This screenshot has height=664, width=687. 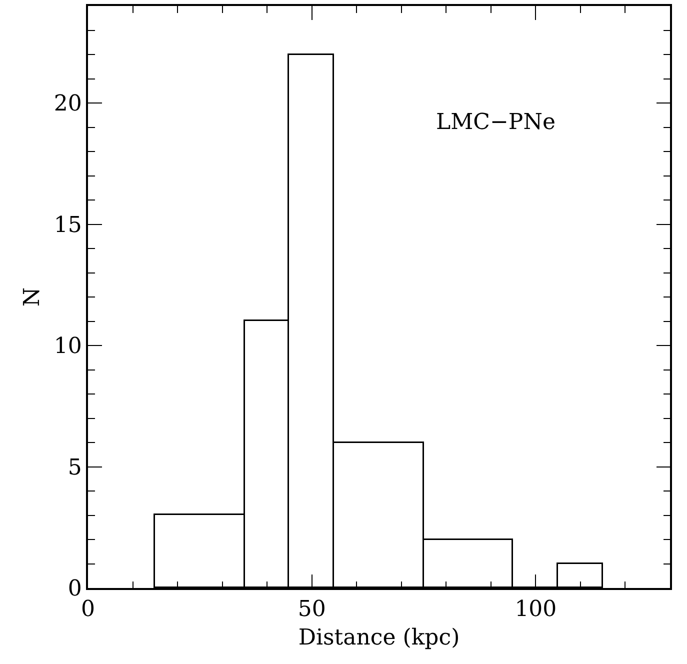 What do you see at coordinates (312, 609) in the screenshot?
I see `x-tick-label: 50` at bounding box center [312, 609].